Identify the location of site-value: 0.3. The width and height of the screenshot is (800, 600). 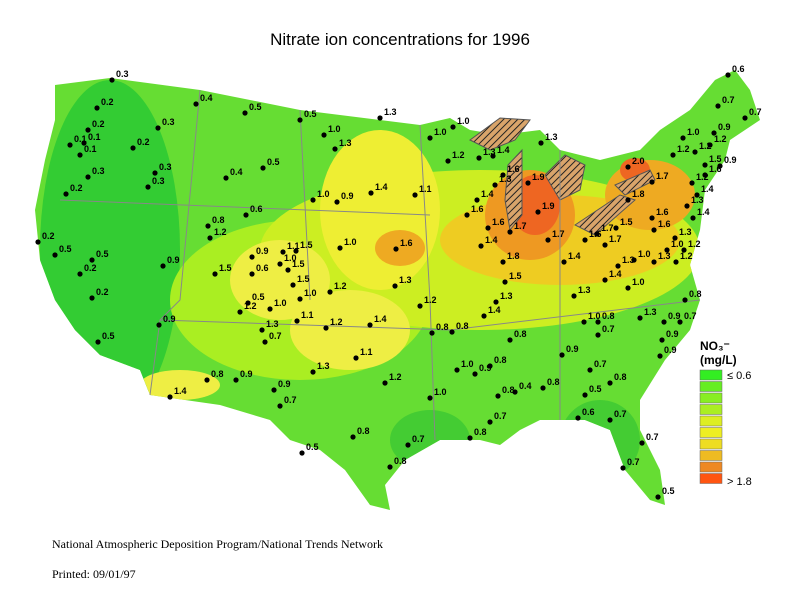
(122, 74).